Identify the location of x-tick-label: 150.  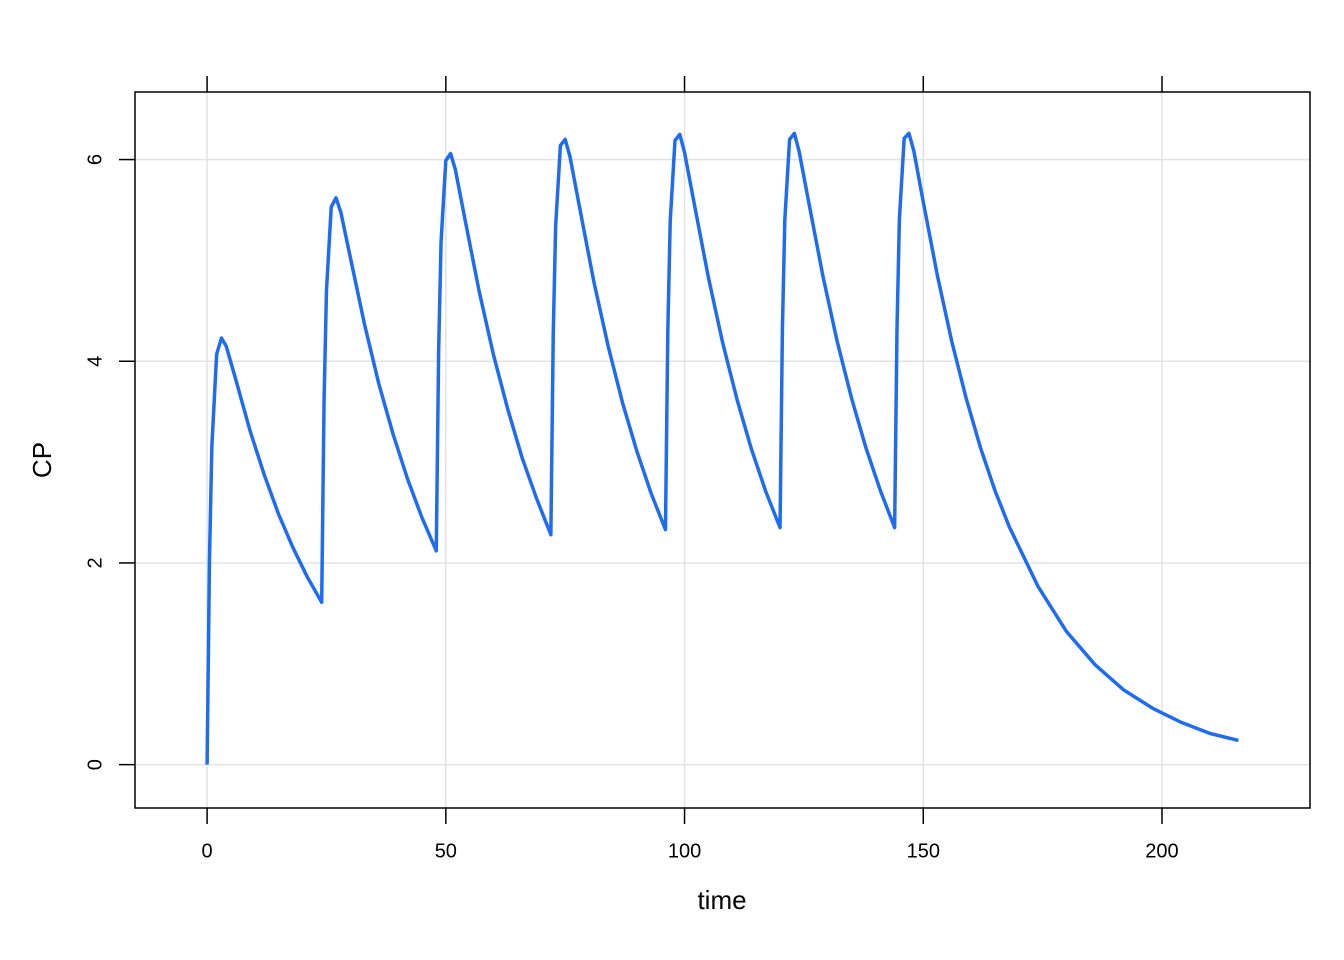
(923, 851).